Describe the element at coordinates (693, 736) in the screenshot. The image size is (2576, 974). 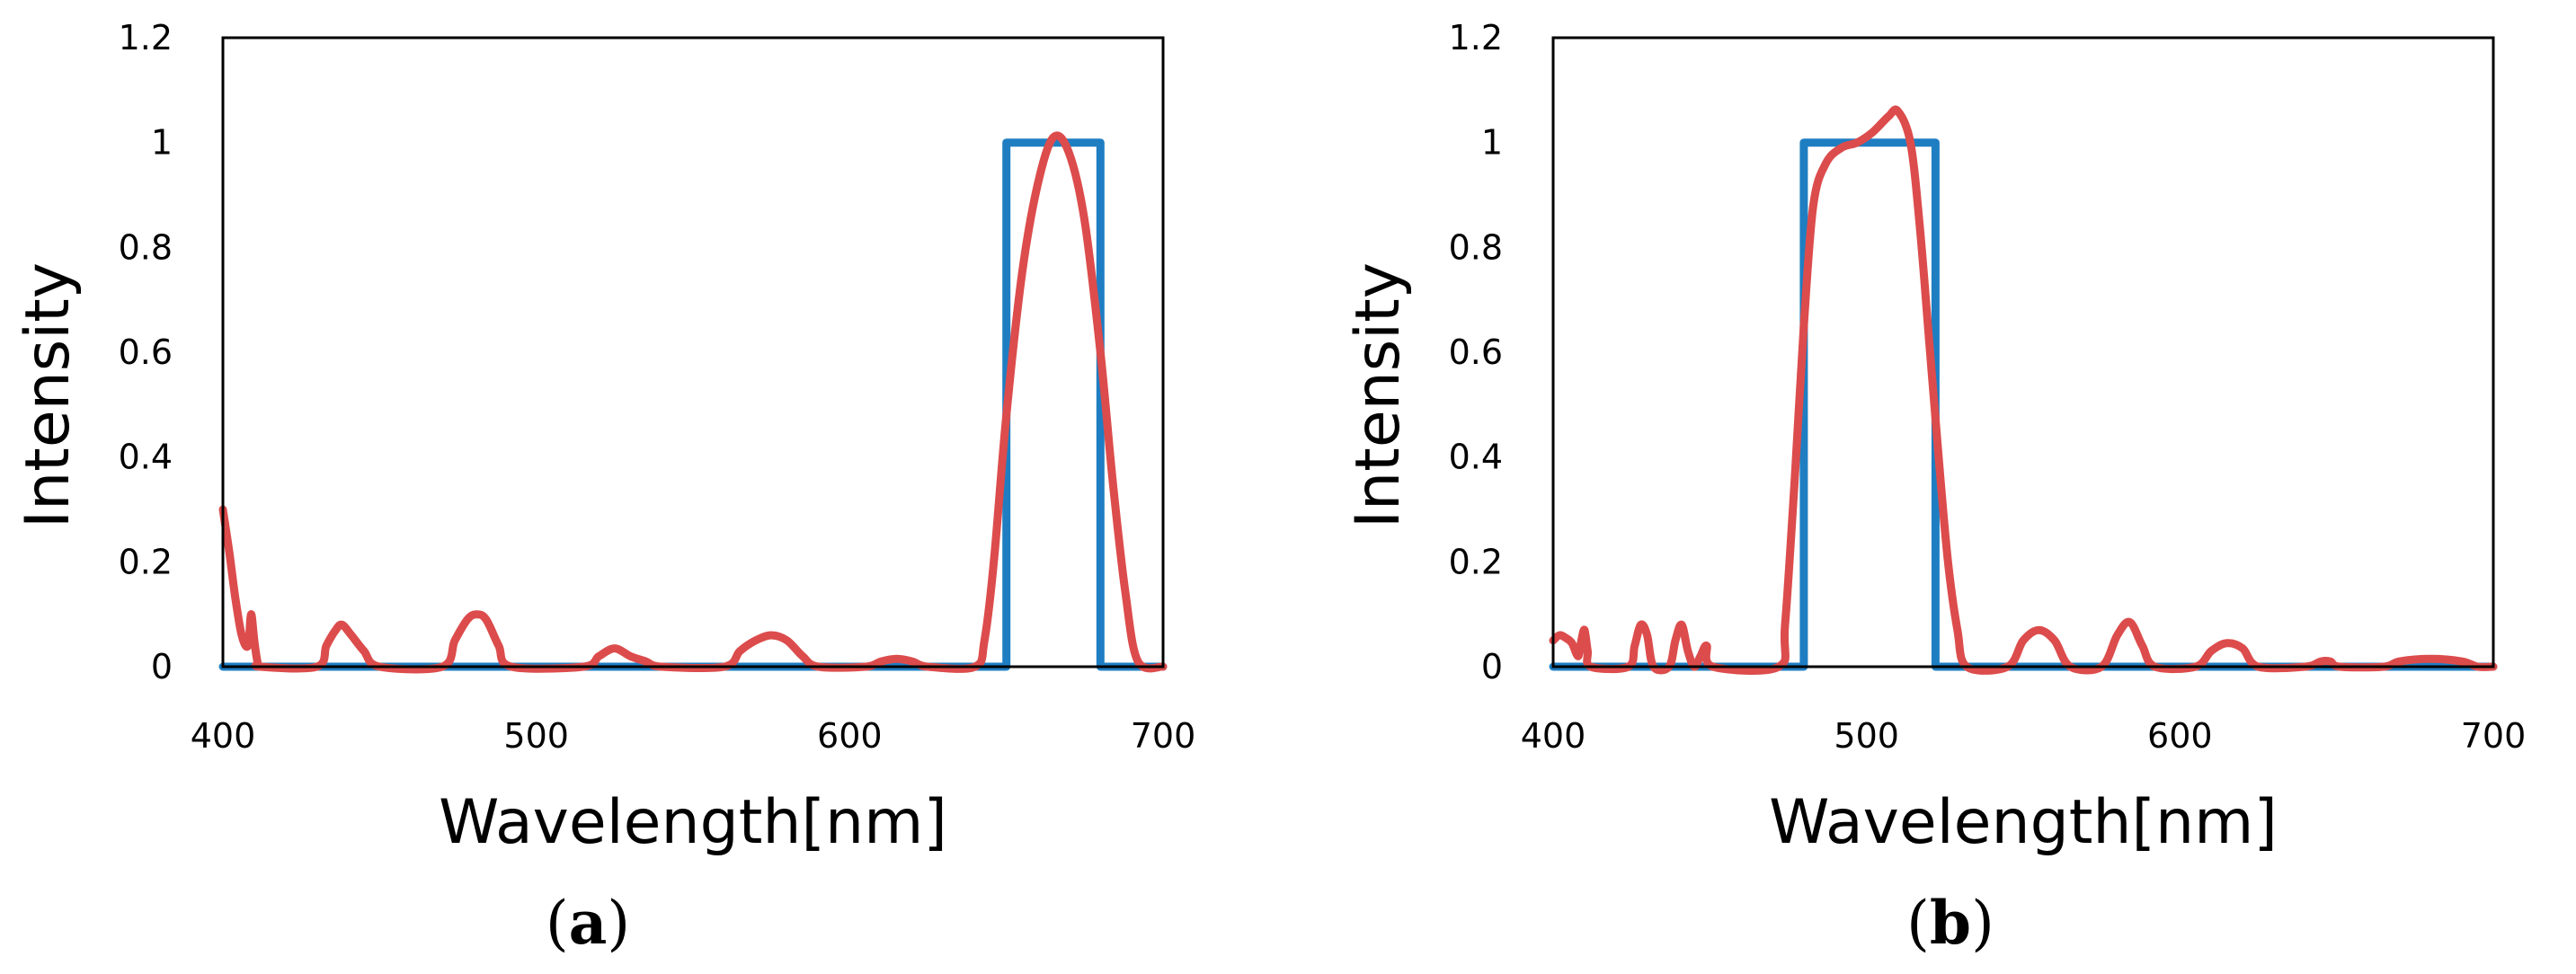
I see `x-tick-labels-a: 400 500 600 700` at that location.